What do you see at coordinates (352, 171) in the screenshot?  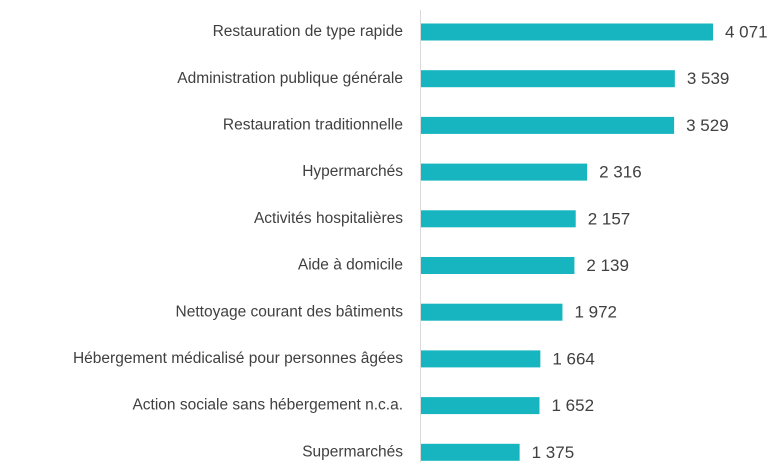 I see `category-label: Hypermarchés` at bounding box center [352, 171].